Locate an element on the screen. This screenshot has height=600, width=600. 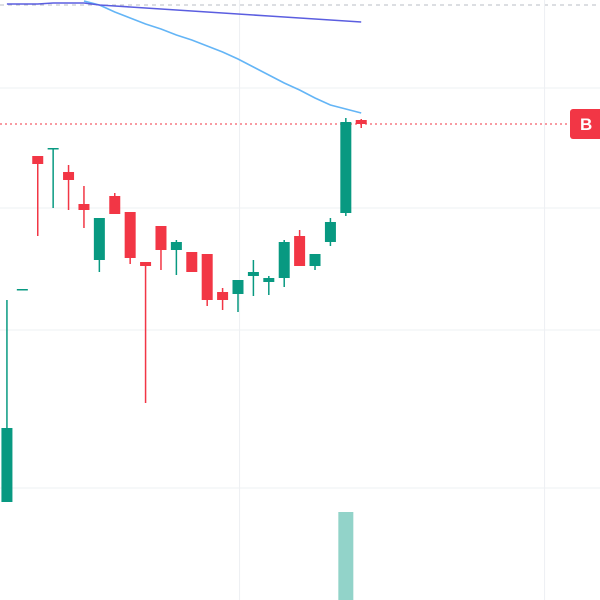
volume-bar is located at coordinates (346, 556).